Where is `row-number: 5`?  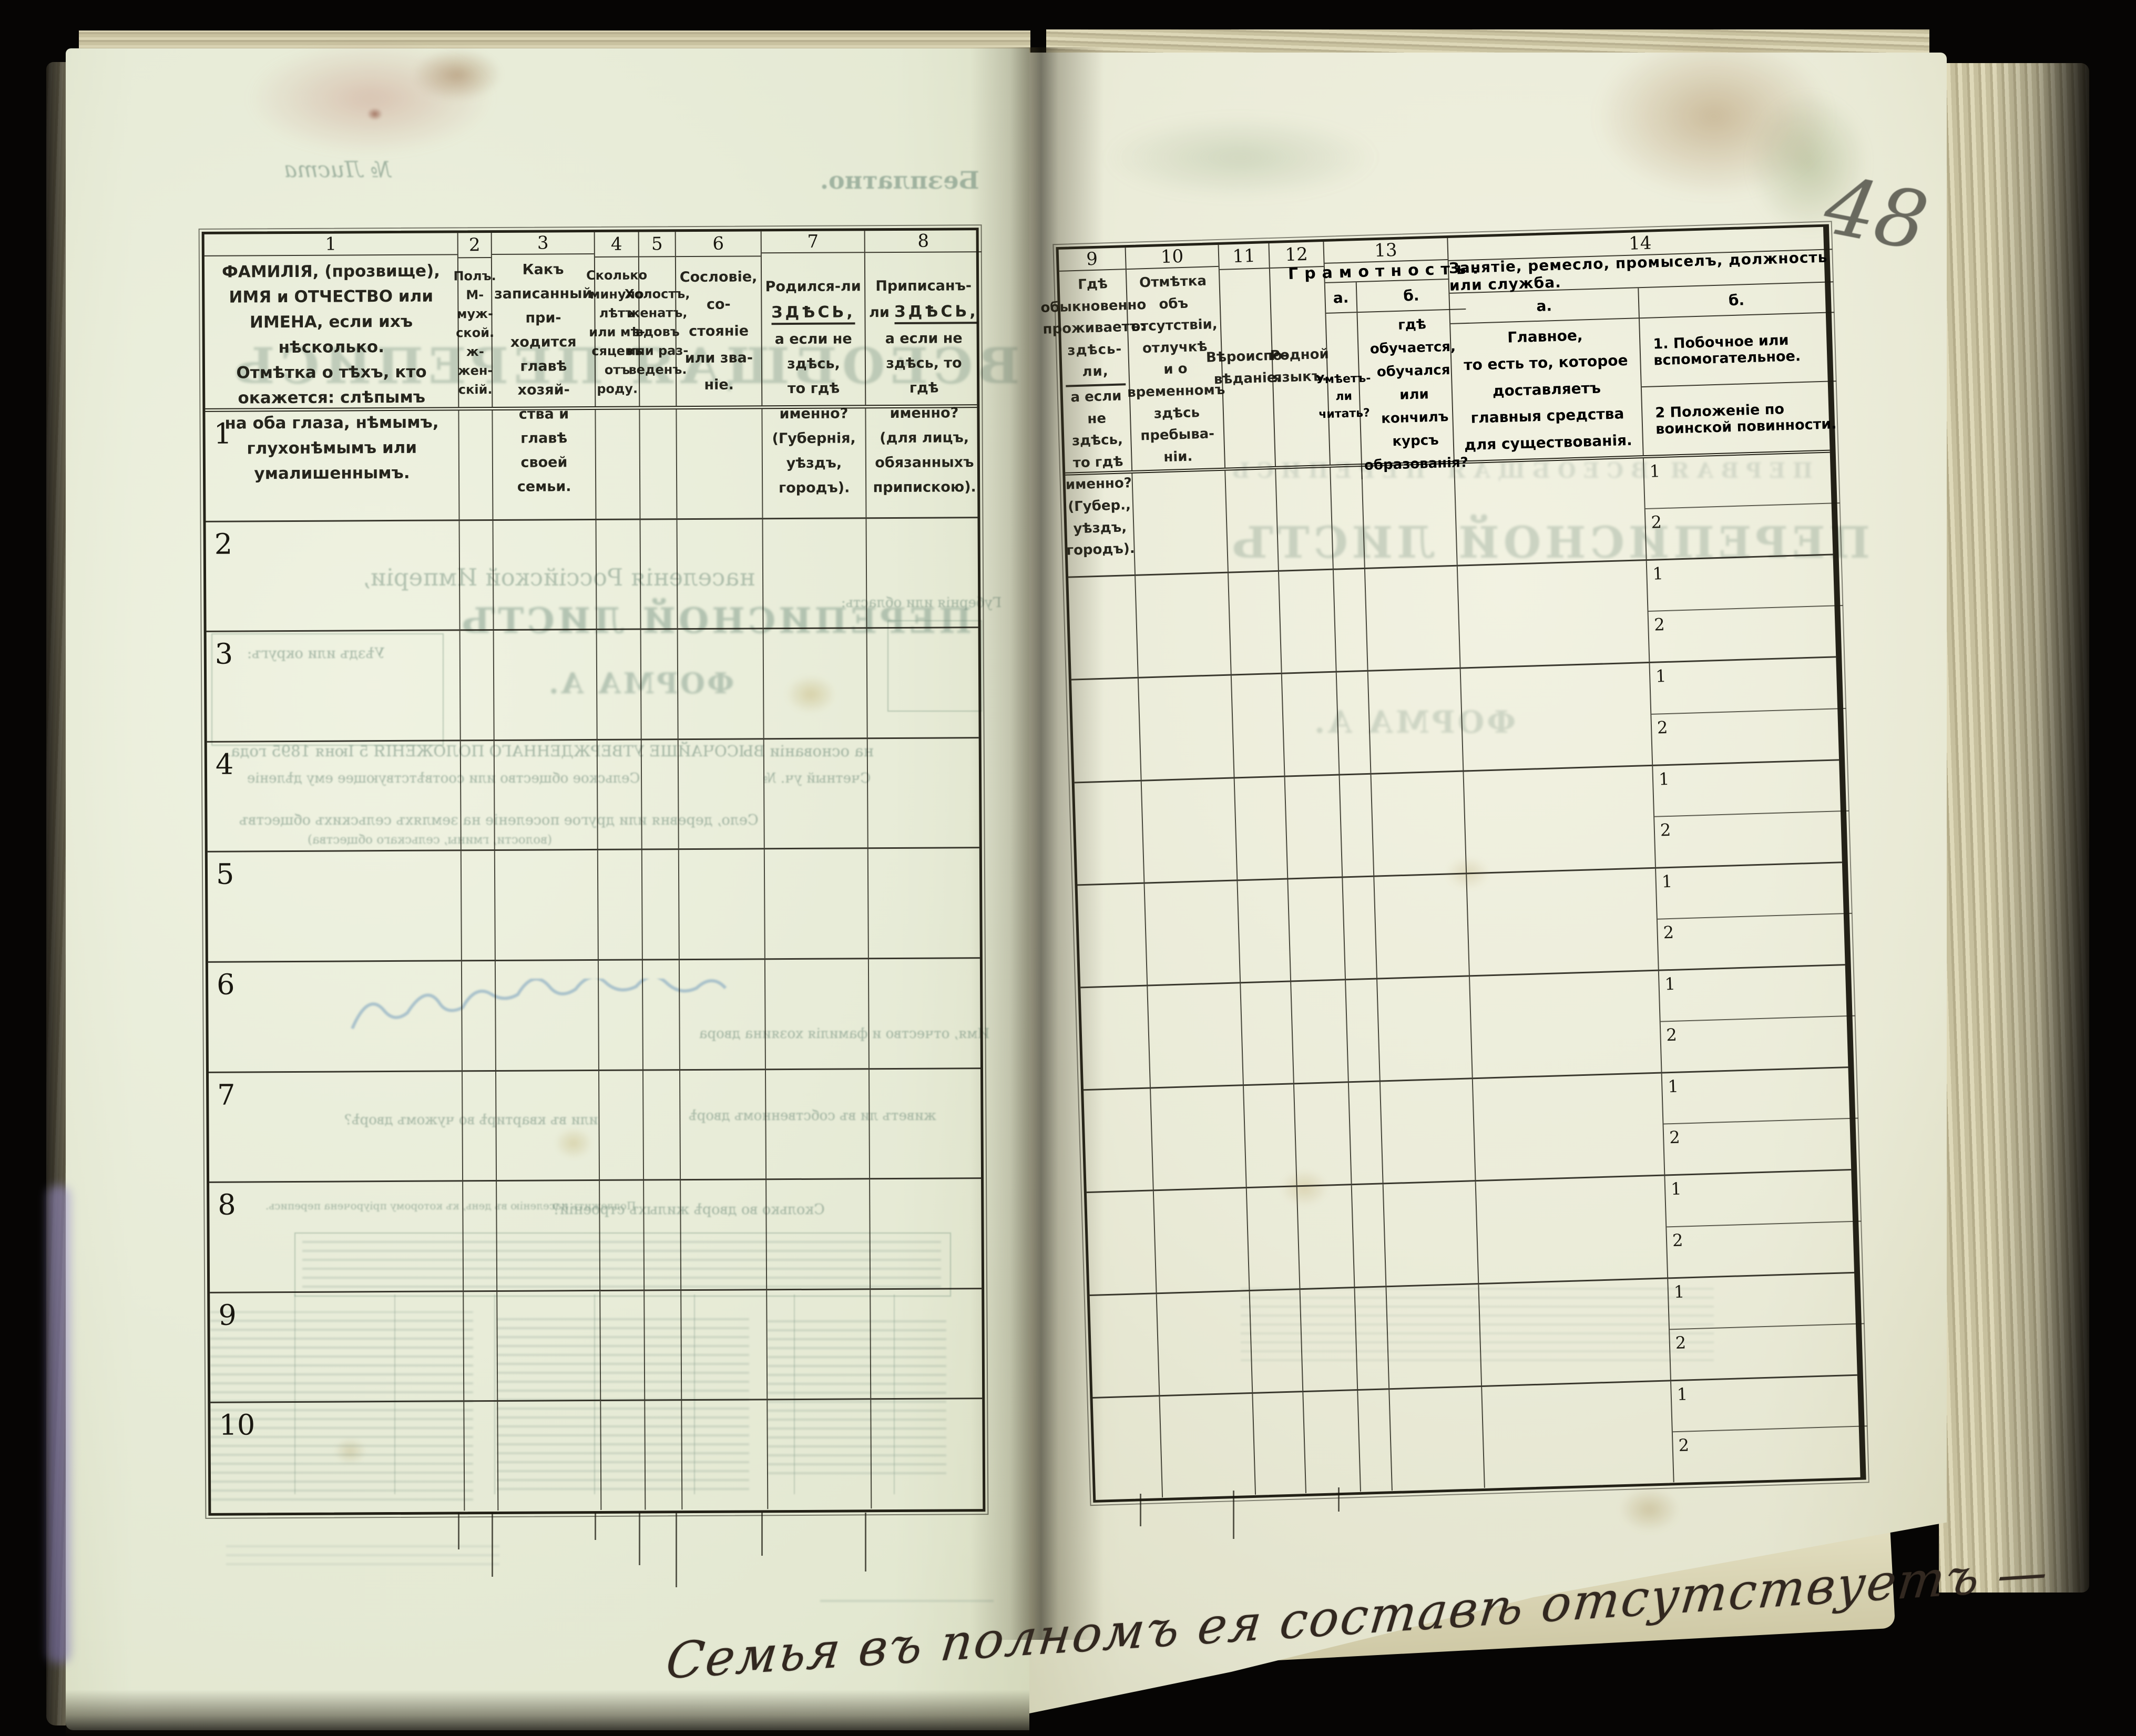 row-number: 5 is located at coordinates (225, 874).